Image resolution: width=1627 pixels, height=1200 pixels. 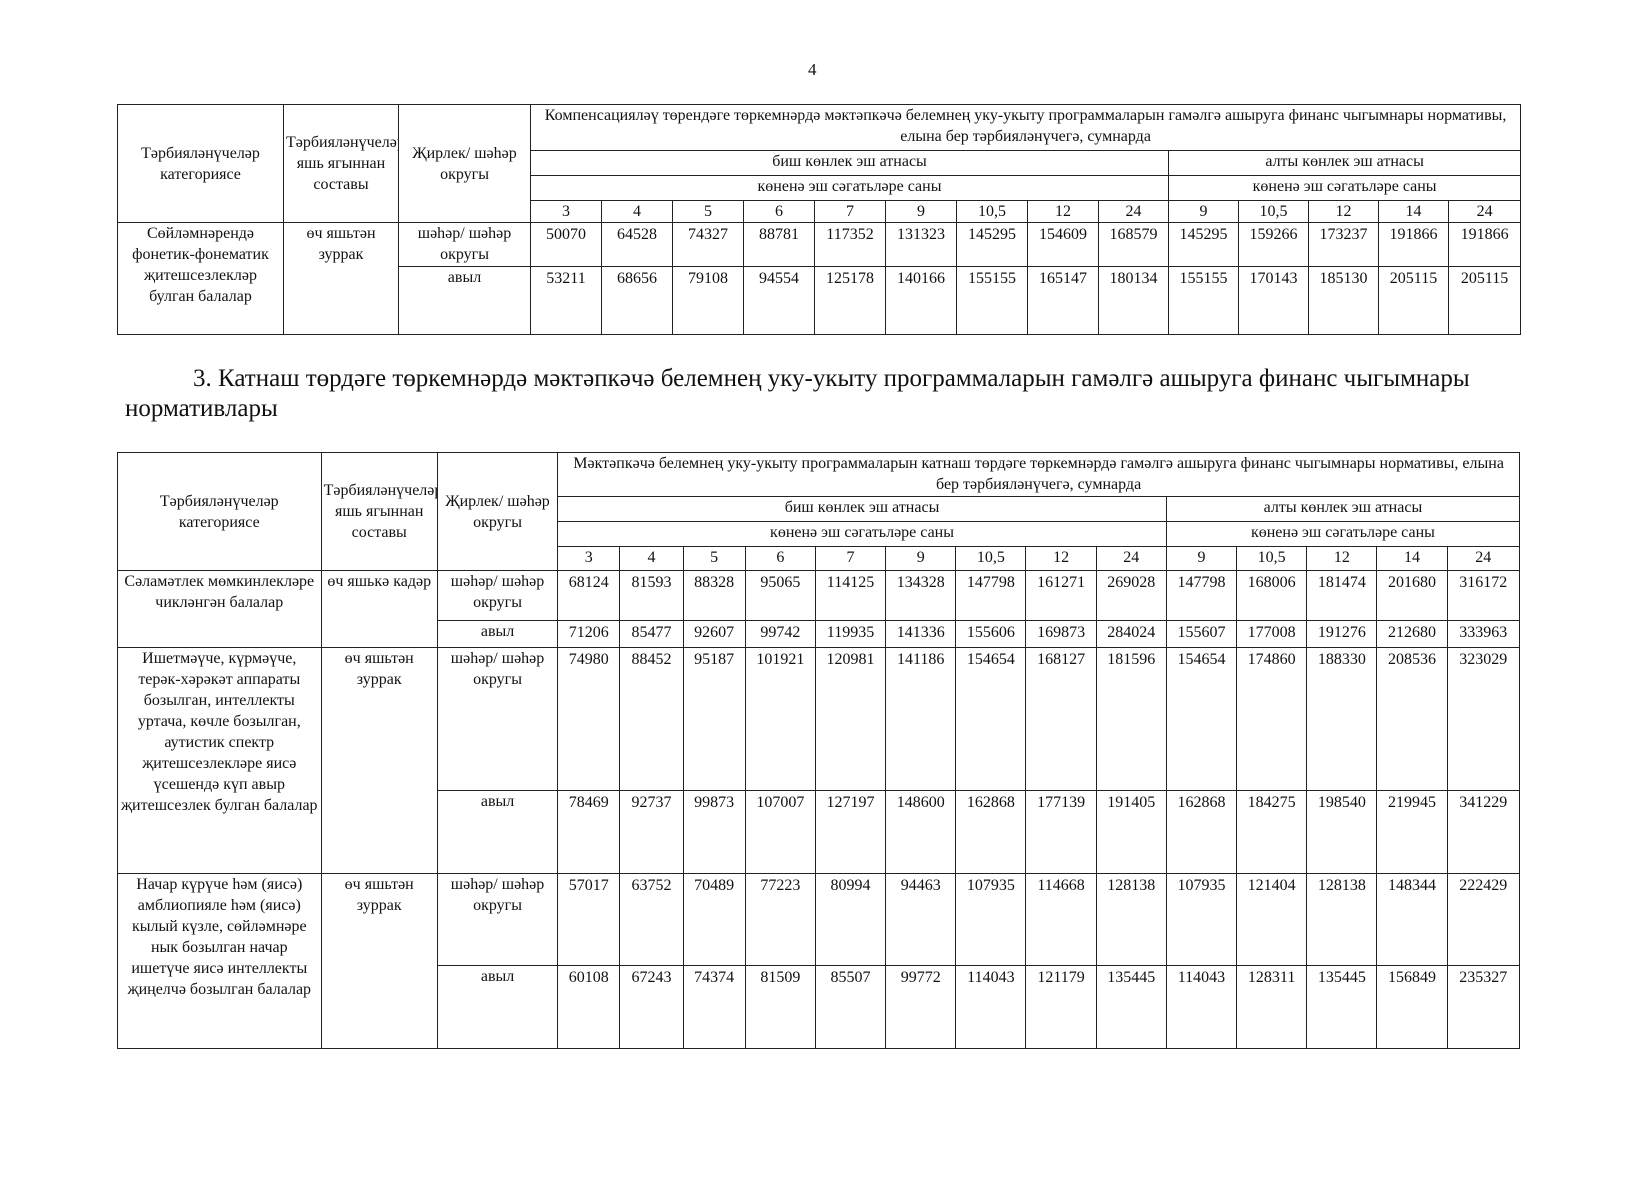 I want to click on value-cell: 198540, so click(x=1342, y=832).